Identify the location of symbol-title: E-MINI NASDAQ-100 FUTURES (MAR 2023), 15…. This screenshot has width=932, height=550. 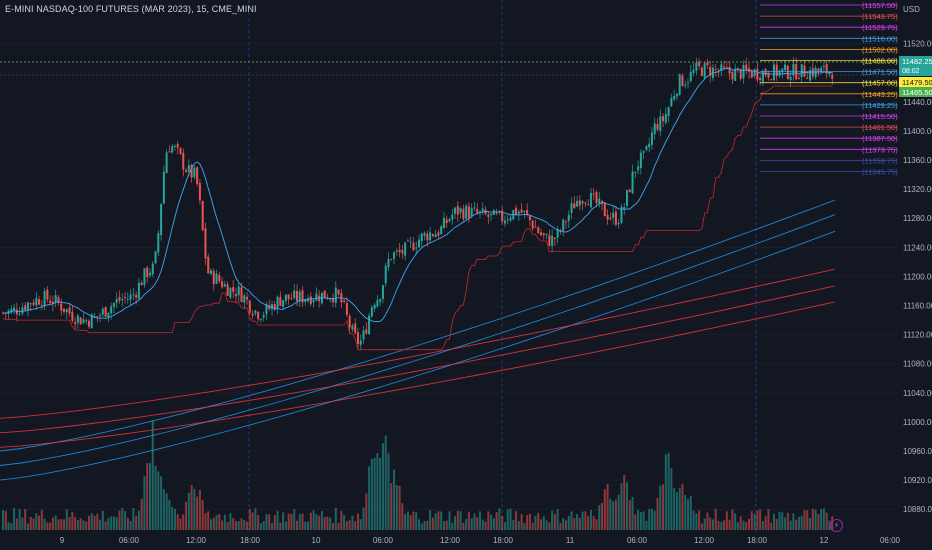
(131, 9).